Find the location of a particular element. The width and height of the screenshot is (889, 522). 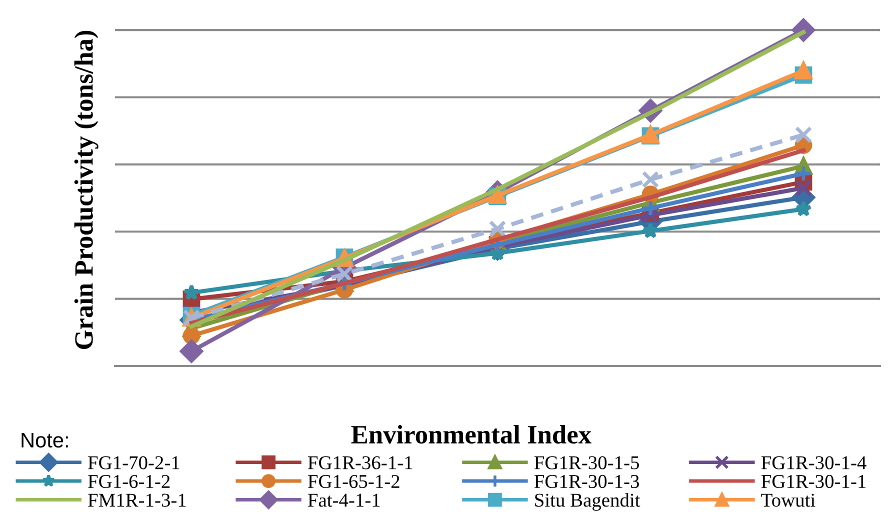

legend-label: FG1-6-1-2 is located at coordinates (129, 481).